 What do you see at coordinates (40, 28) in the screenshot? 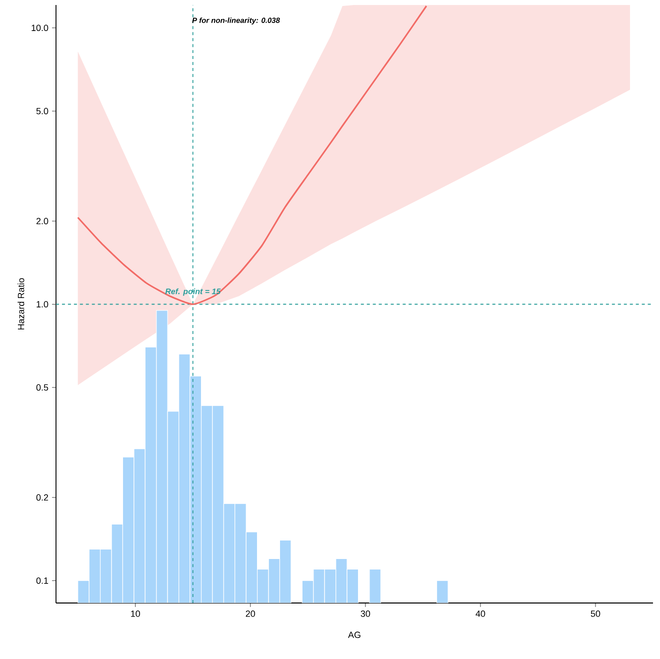
I see `y-tick-label: 10.0` at bounding box center [40, 28].